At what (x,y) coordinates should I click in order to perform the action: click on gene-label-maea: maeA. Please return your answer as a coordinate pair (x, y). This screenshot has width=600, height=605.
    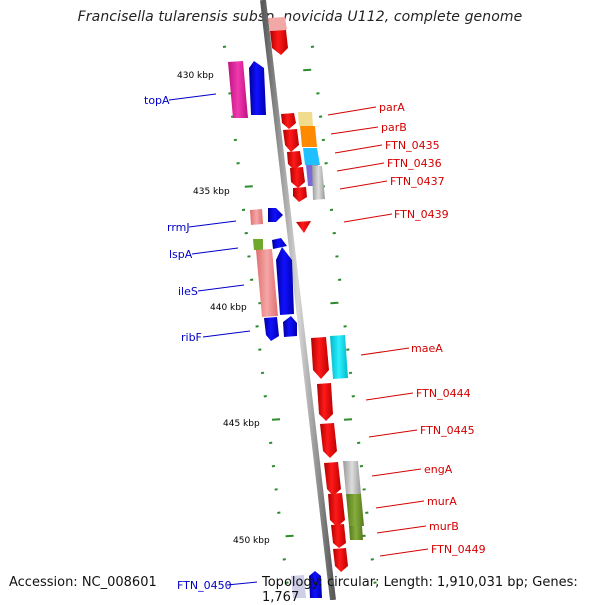
    Looking at the image, I should click on (427, 348).